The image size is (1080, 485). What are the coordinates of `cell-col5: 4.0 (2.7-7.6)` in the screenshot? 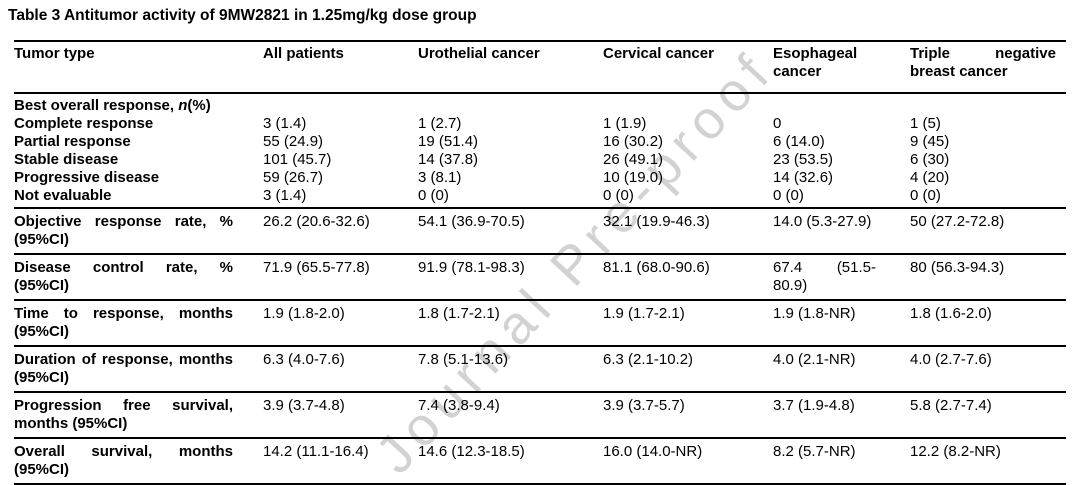 It's located at (951, 359).